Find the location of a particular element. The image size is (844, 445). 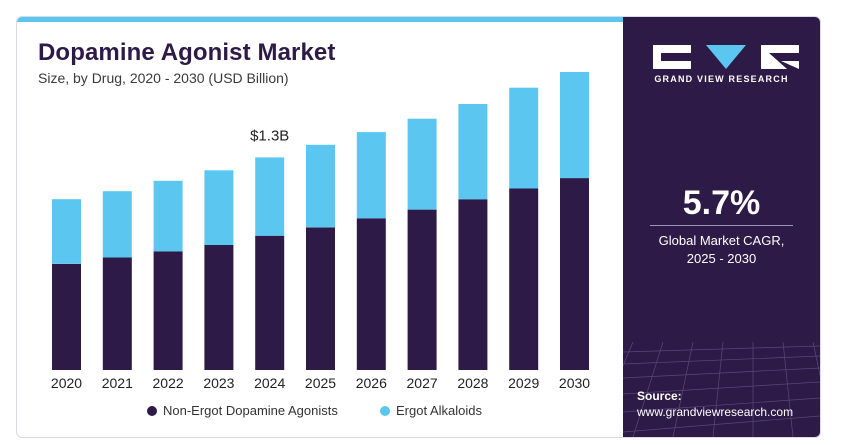

bar-ergot-alkaloids-2024 is located at coordinates (270, 196).